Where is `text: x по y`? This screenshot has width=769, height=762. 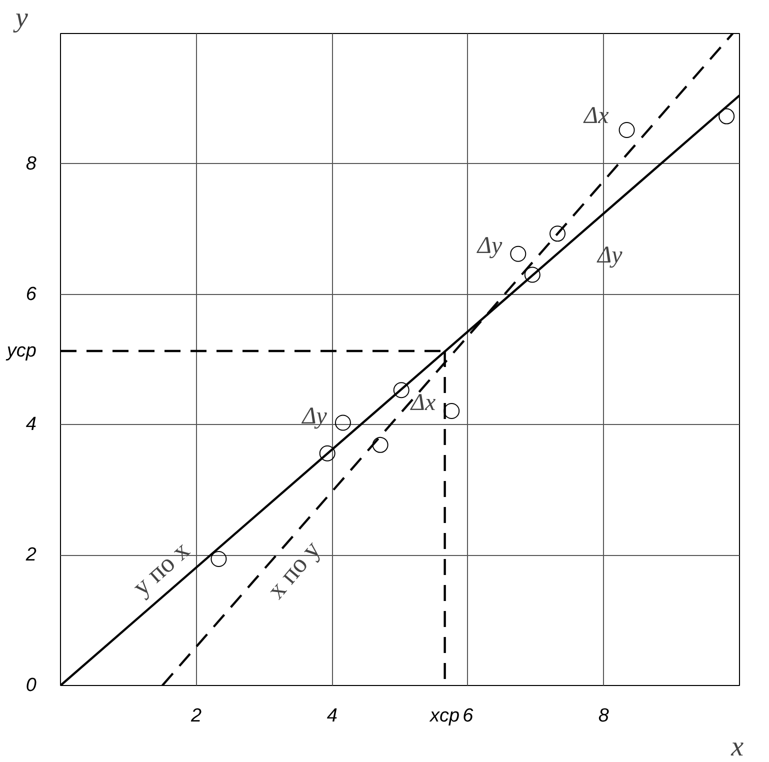 text: x по y is located at coordinates (293, 569).